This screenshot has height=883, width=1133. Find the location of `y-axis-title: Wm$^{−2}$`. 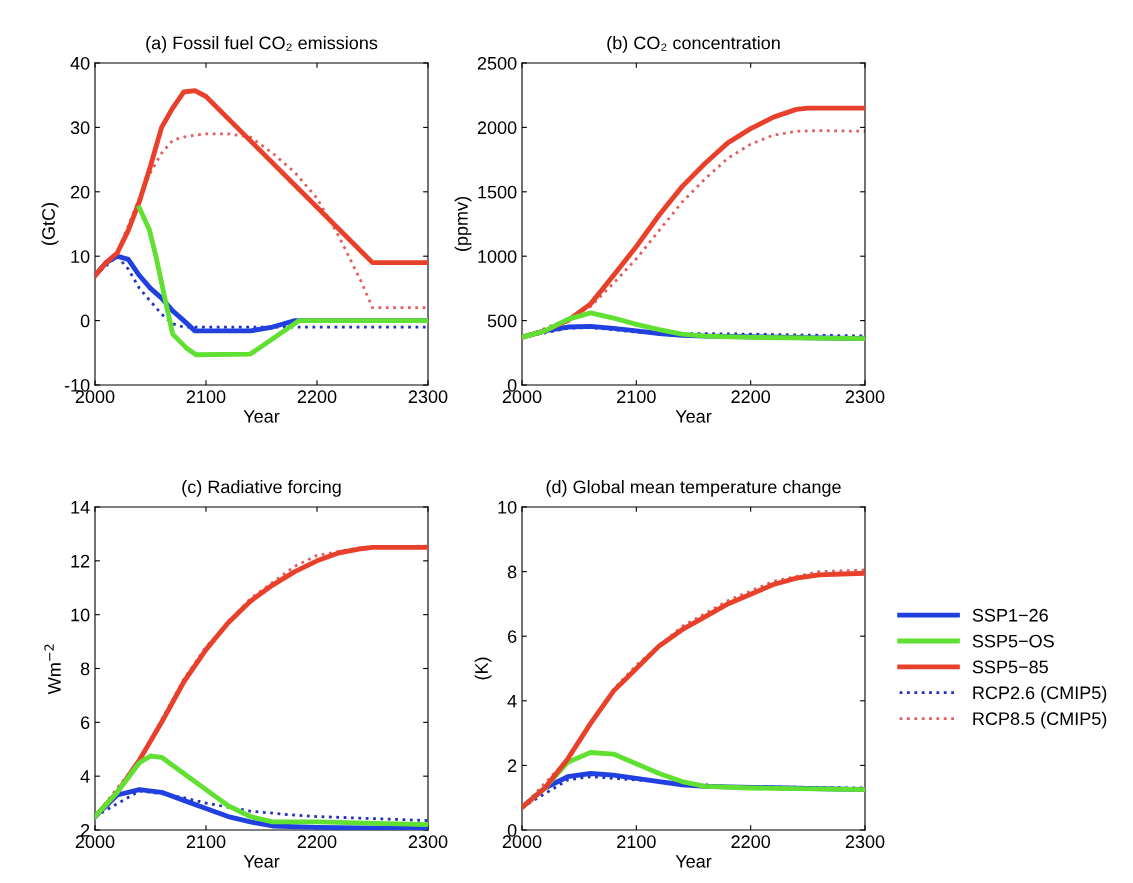

y-axis-title: Wm$^{−2}$ is located at coordinates (52, 669).